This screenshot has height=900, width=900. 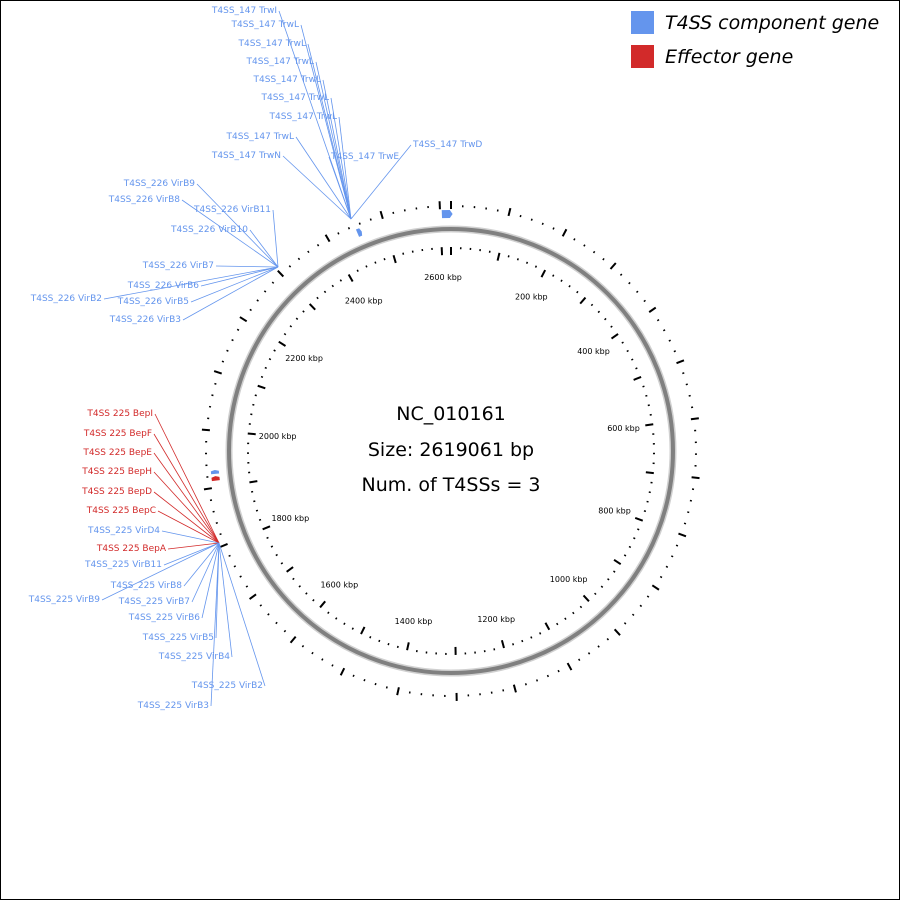 I want to click on kbp-scale-label: 200 kbp, so click(x=531, y=297).